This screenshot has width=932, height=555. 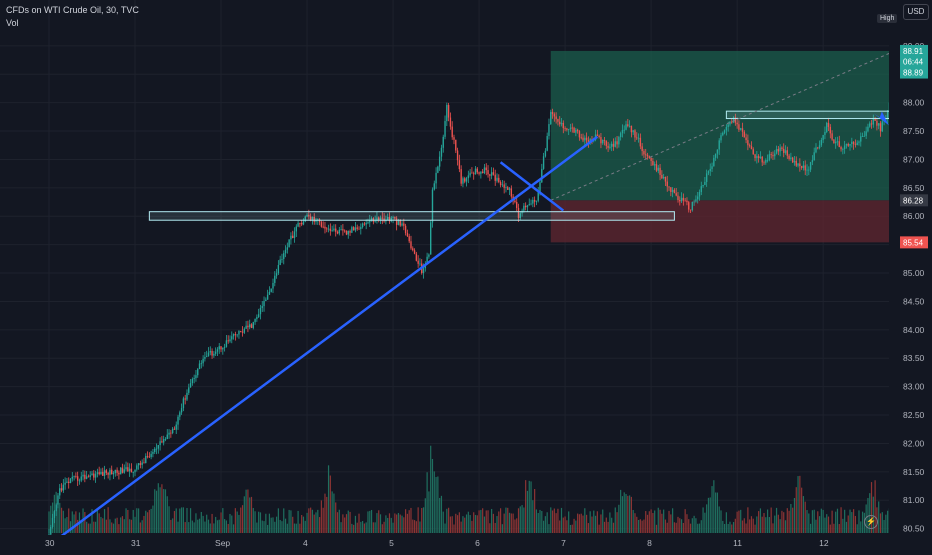 I want to click on legend-title: CFDs on WTI Crude Oil, 30, TVC, so click(x=72, y=10).